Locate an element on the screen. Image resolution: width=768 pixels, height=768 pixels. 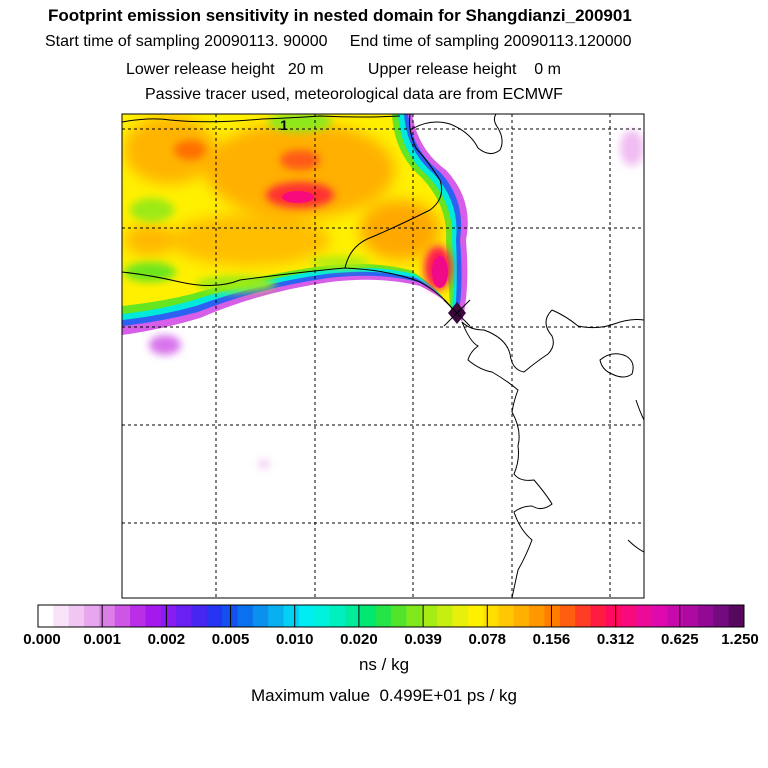
colorbar-tick-label: 0.005 is located at coordinates (231, 639).